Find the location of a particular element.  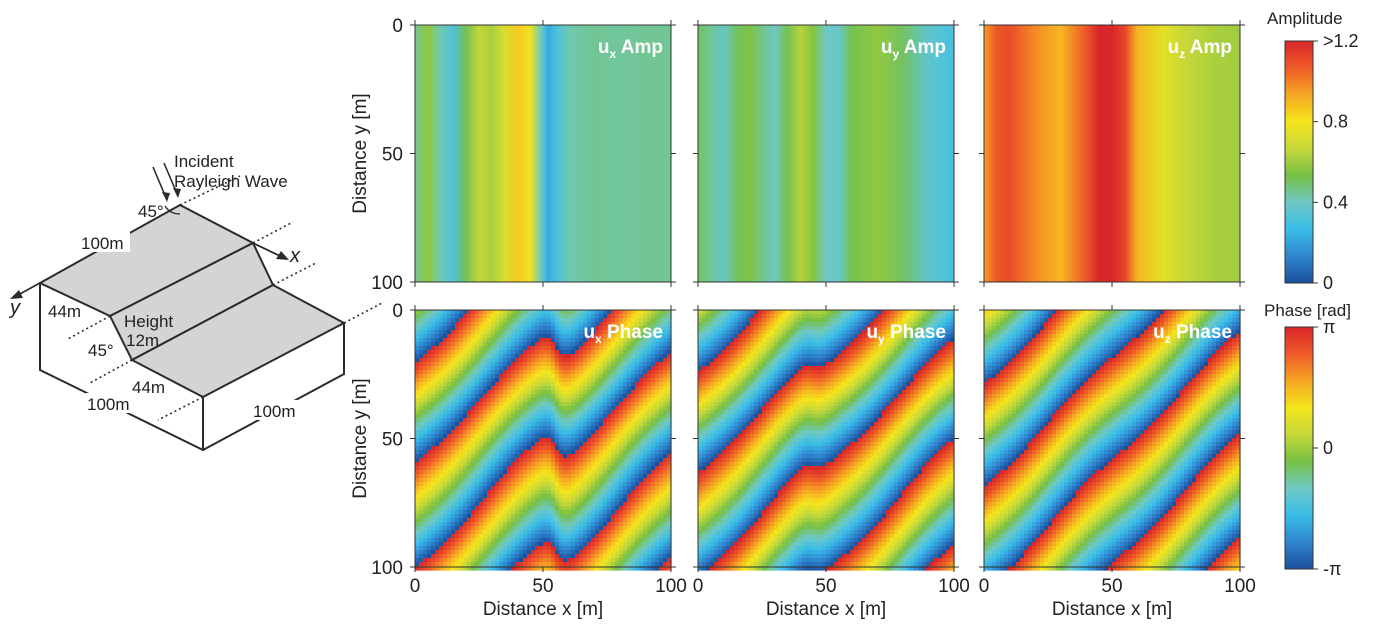

guide-right is located at coordinates (364, 312).